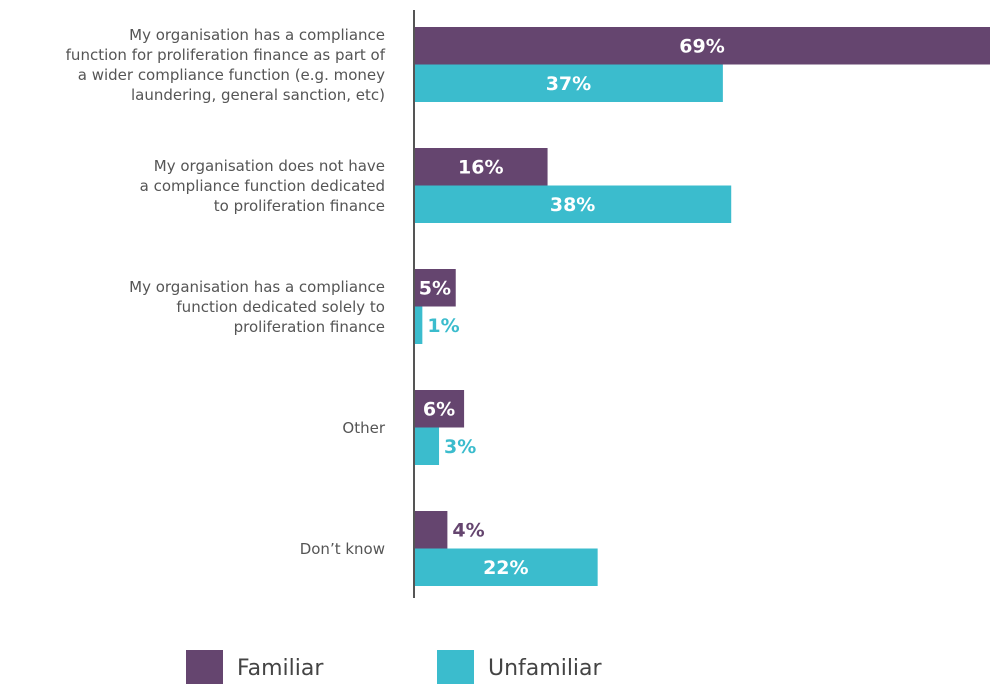 This screenshot has height=684, width=990. I want to click on value-label: 69%, so click(701, 46).